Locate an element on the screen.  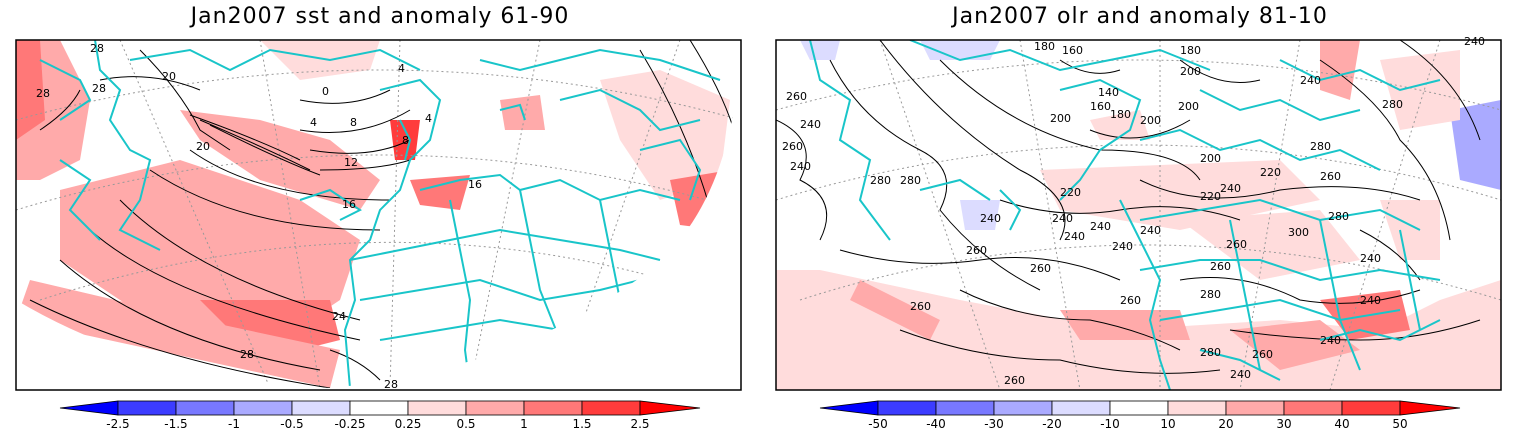
colorbar-label: 0.25 is located at coordinates (408, 423).